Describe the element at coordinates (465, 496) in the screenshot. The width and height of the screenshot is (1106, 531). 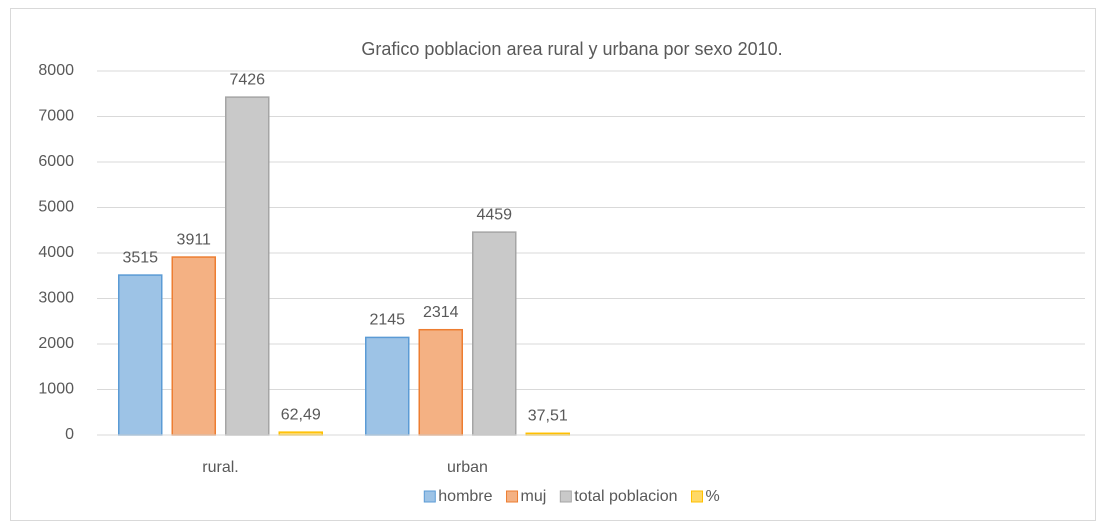
I see `legend-label: hombre` at that location.